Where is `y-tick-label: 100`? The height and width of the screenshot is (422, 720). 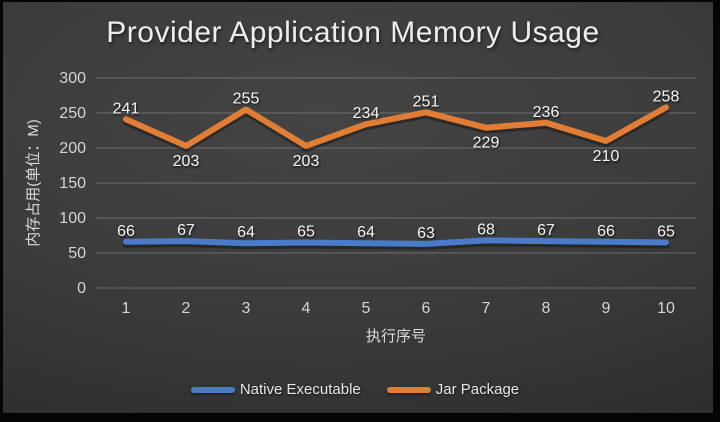
y-tick-label: 100 is located at coordinates (72, 218).